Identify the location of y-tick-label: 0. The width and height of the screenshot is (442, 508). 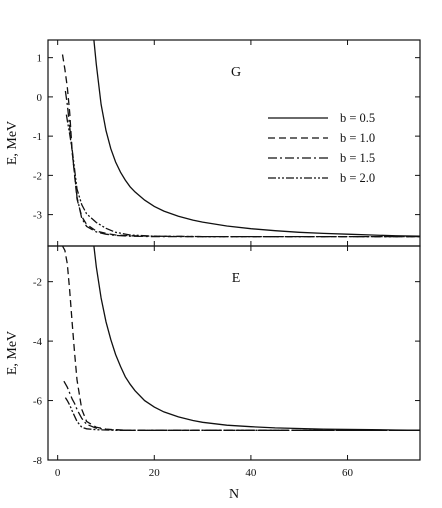
(40, 98).